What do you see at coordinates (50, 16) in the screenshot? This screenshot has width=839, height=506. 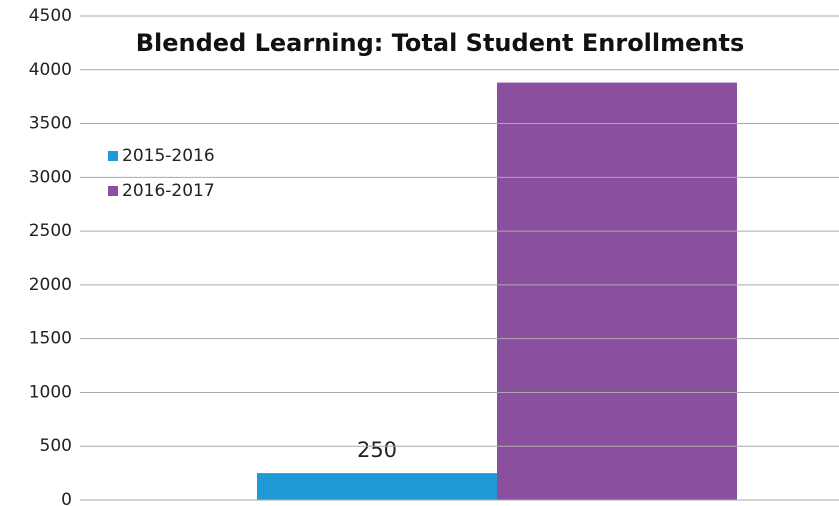 I see `y-tick-label: 4500` at bounding box center [50, 16].